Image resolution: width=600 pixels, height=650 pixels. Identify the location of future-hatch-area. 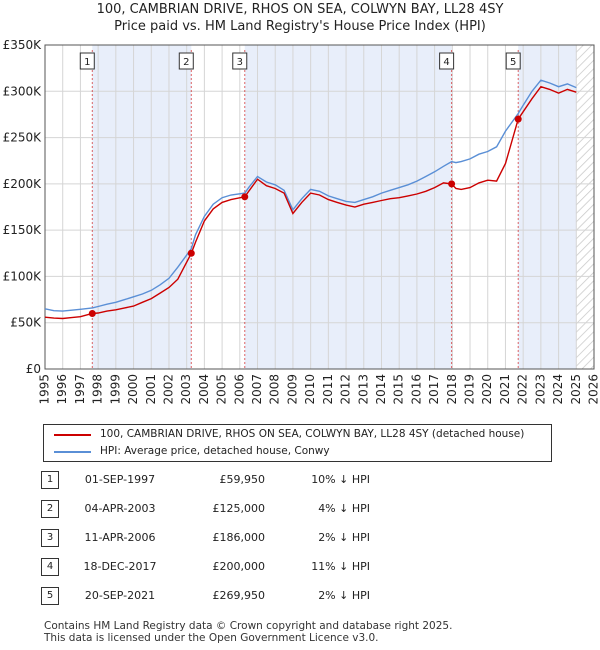
(585, 207).